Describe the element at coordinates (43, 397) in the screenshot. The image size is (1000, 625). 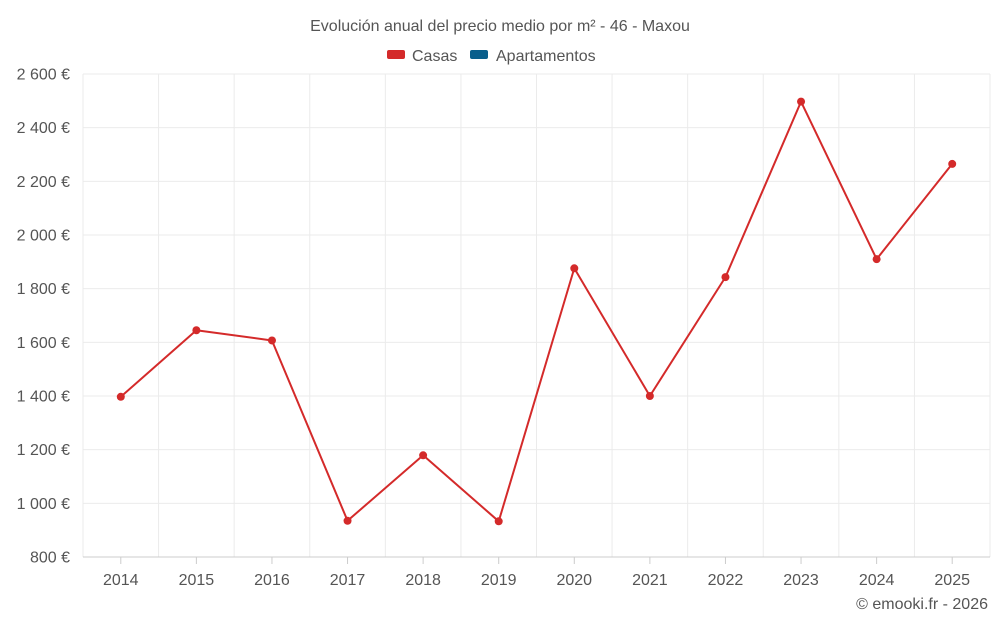
I see `y-tick-label: 1 400 €` at that location.